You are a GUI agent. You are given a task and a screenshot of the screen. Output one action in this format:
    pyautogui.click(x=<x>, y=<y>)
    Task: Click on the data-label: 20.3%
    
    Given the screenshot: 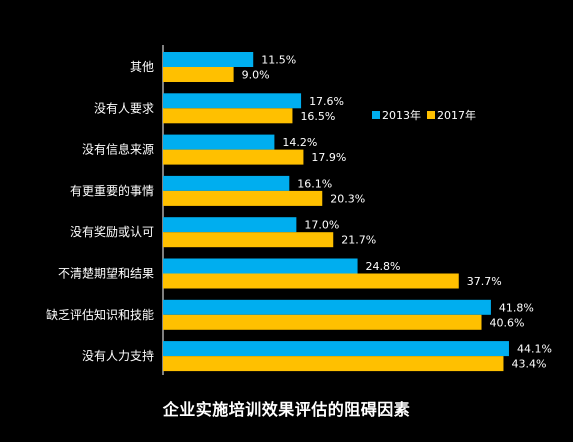 What is the action you would take?
    pyautogui.click(x=347, y=198)
    